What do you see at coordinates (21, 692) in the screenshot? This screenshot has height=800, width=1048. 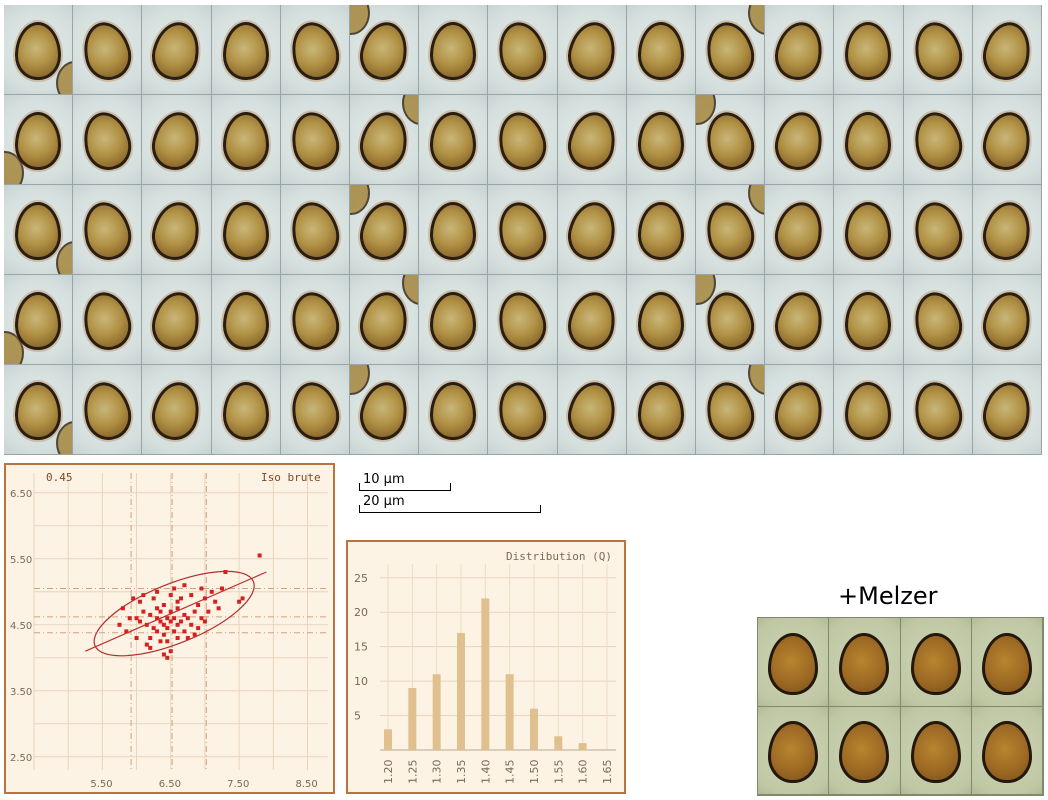 I see `y-tick-label: 3.50` at bounding box center [21, 692].